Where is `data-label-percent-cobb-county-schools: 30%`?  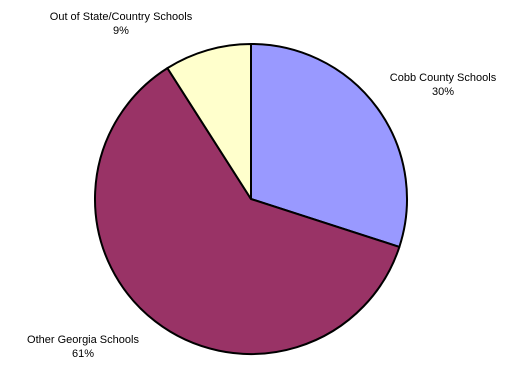
data-label-percent-cobb-county-schools: 30% is located at coordinates (443, 92).